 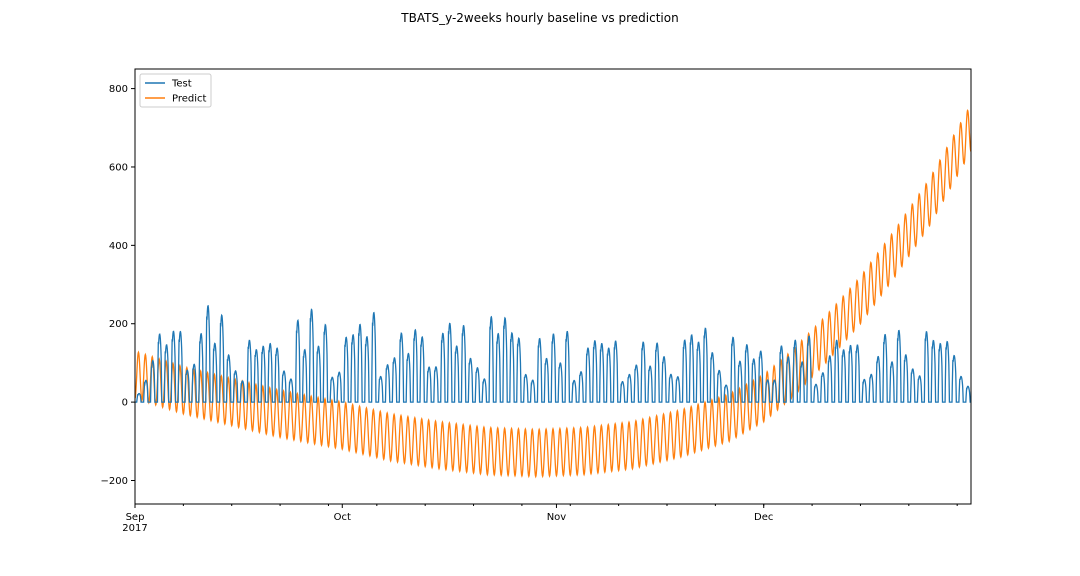 What do you see at coordinates (118, 89) in the screenshot?
I see `y-tick-label: 800` at bounding box center [118, 89].